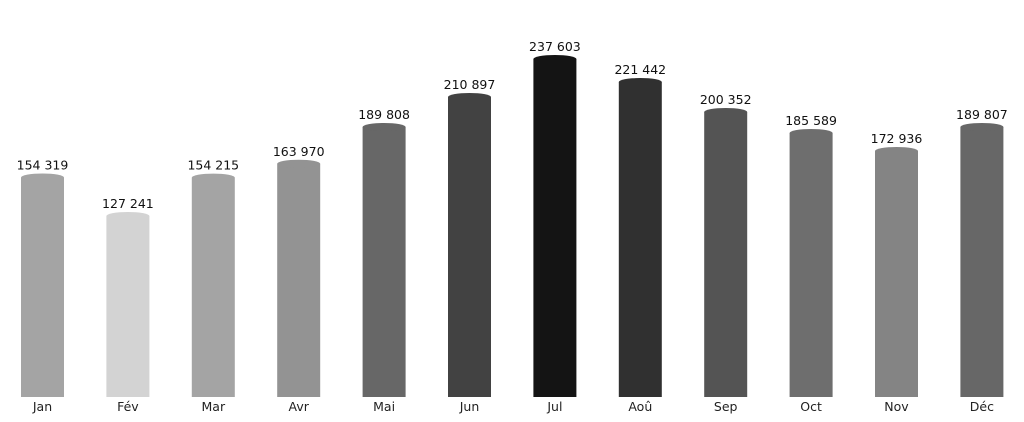 Image resolution: width=1024 pixels, height=422 pixels. Describe the element at coordinates (896, 273) in the screenshot. I see `bar-nov` at that location.